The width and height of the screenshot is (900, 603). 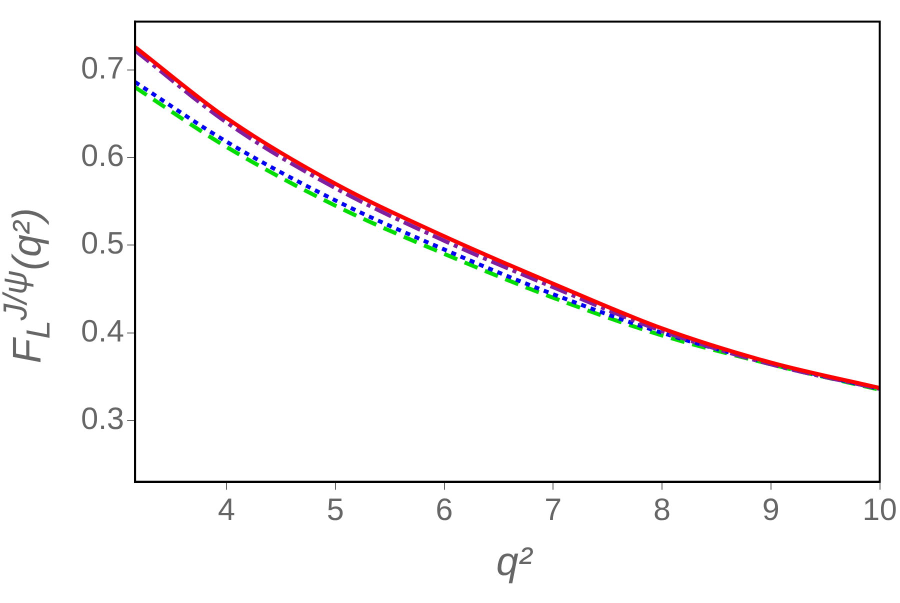 I want to click on x-tick-label: 5, so click(x=335, y=509).